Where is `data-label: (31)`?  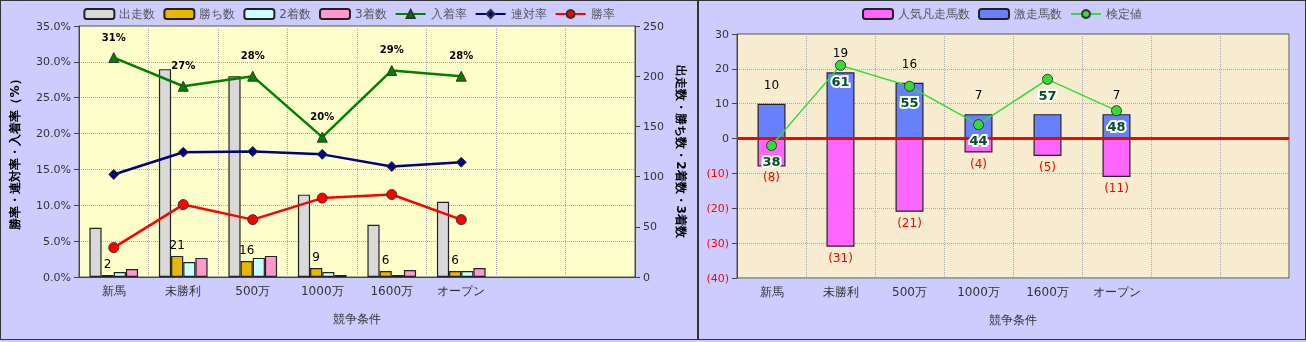 data-label: (31) is located at coordinates (840, 257).